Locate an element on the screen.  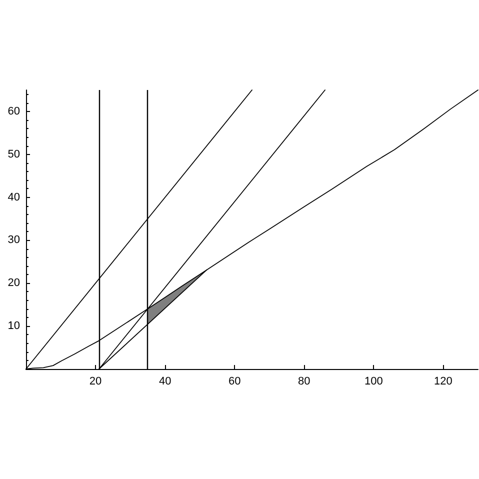
y-tick-label: 50 is located at coordinates (14, 154).